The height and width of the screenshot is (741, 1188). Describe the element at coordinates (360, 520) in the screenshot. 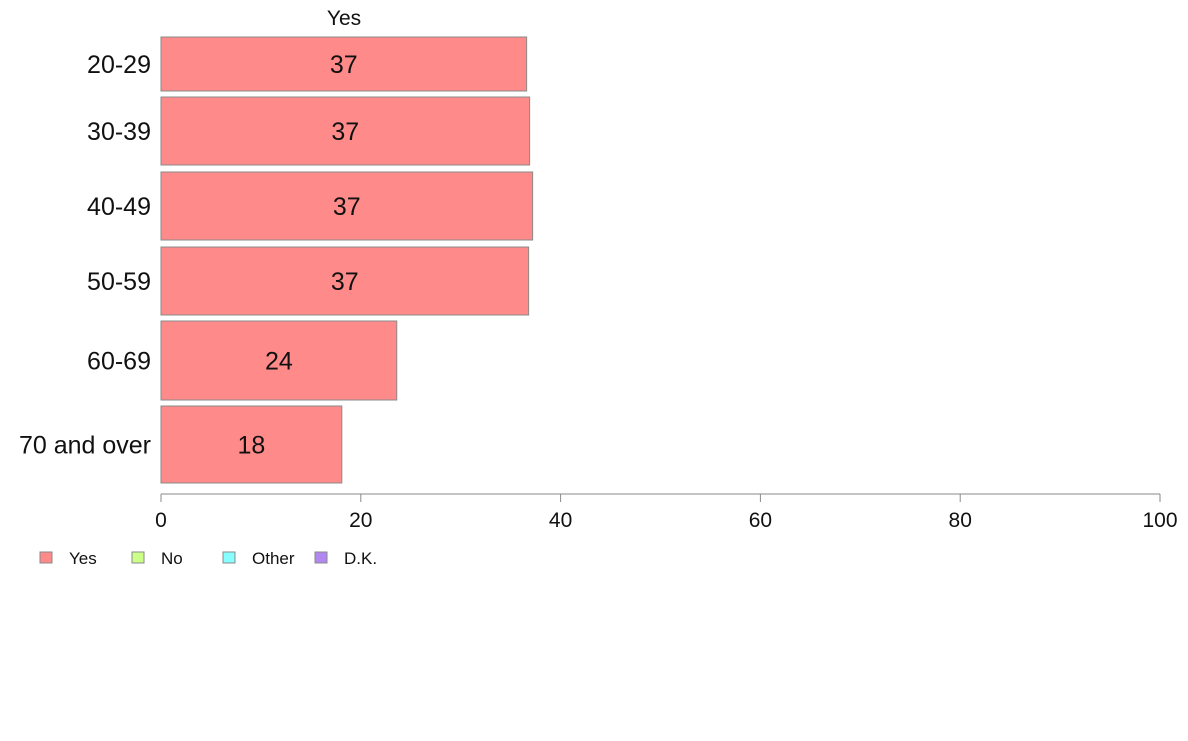

I see `x-tick-label: 20` at that location.